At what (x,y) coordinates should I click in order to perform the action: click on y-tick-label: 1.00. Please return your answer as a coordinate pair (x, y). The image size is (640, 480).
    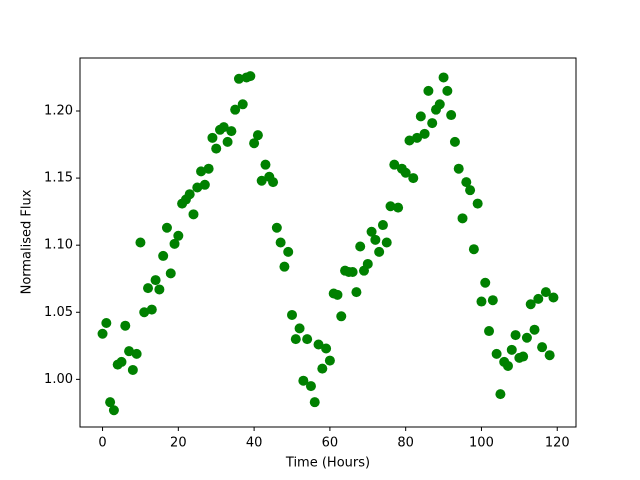
    Looking at the image, I should click on (58, 379).